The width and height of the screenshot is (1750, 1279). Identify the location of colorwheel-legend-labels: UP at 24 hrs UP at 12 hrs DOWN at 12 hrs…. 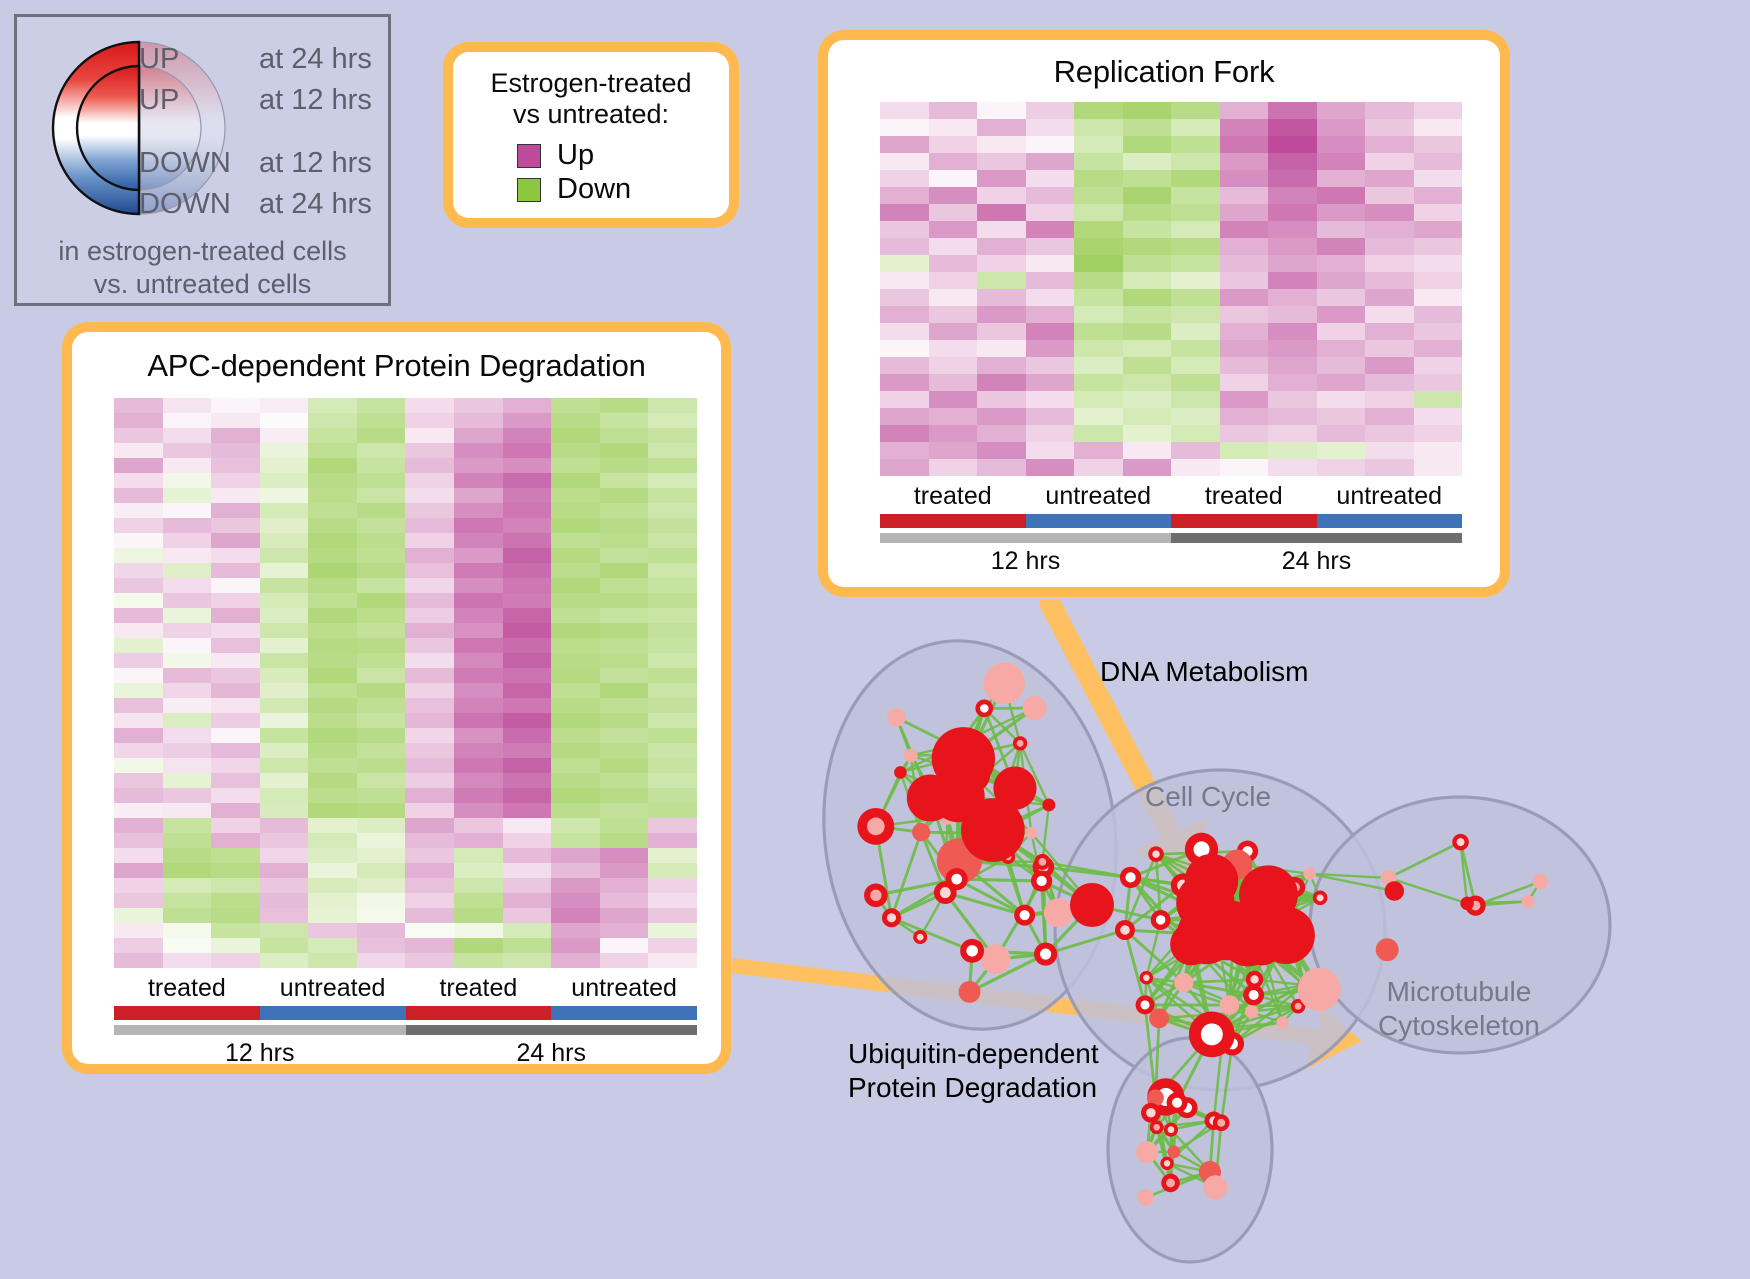
(264, 136).